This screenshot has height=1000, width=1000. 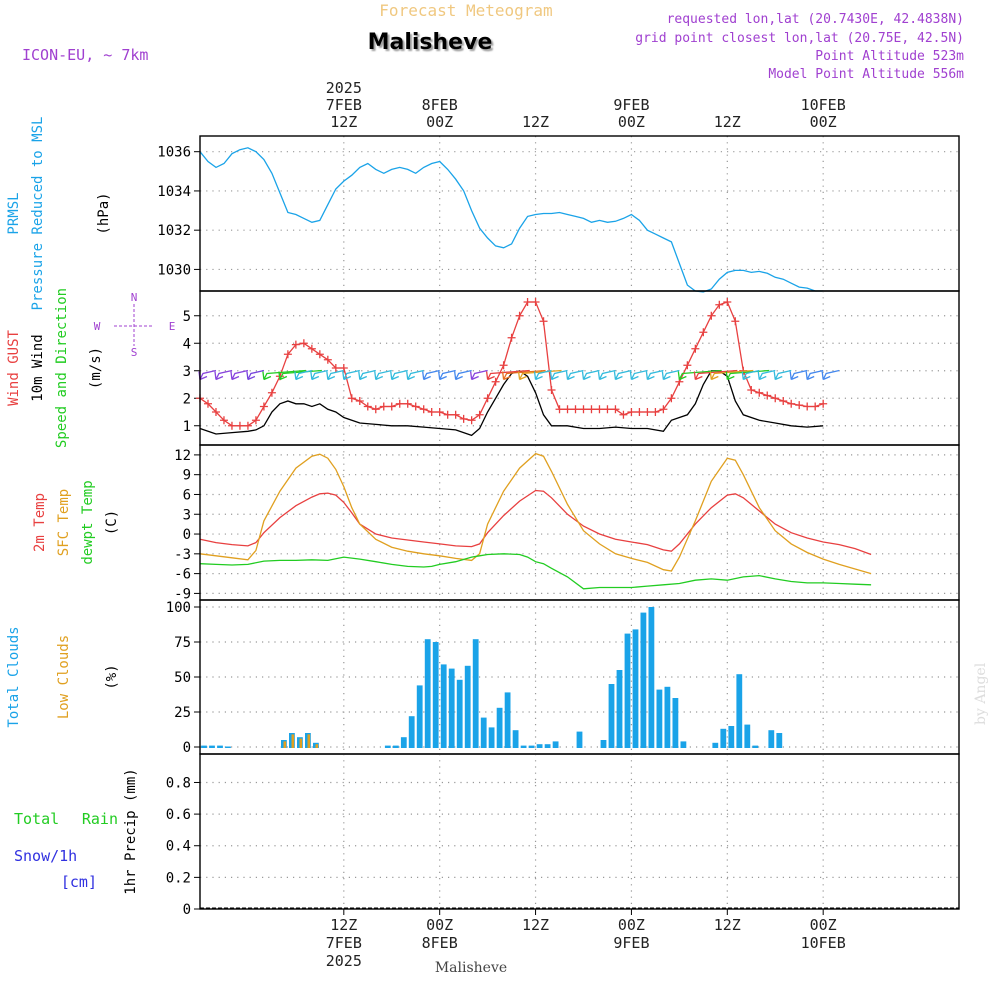 I want to click on y-axis-label: (C), so click(x=112, y=522).